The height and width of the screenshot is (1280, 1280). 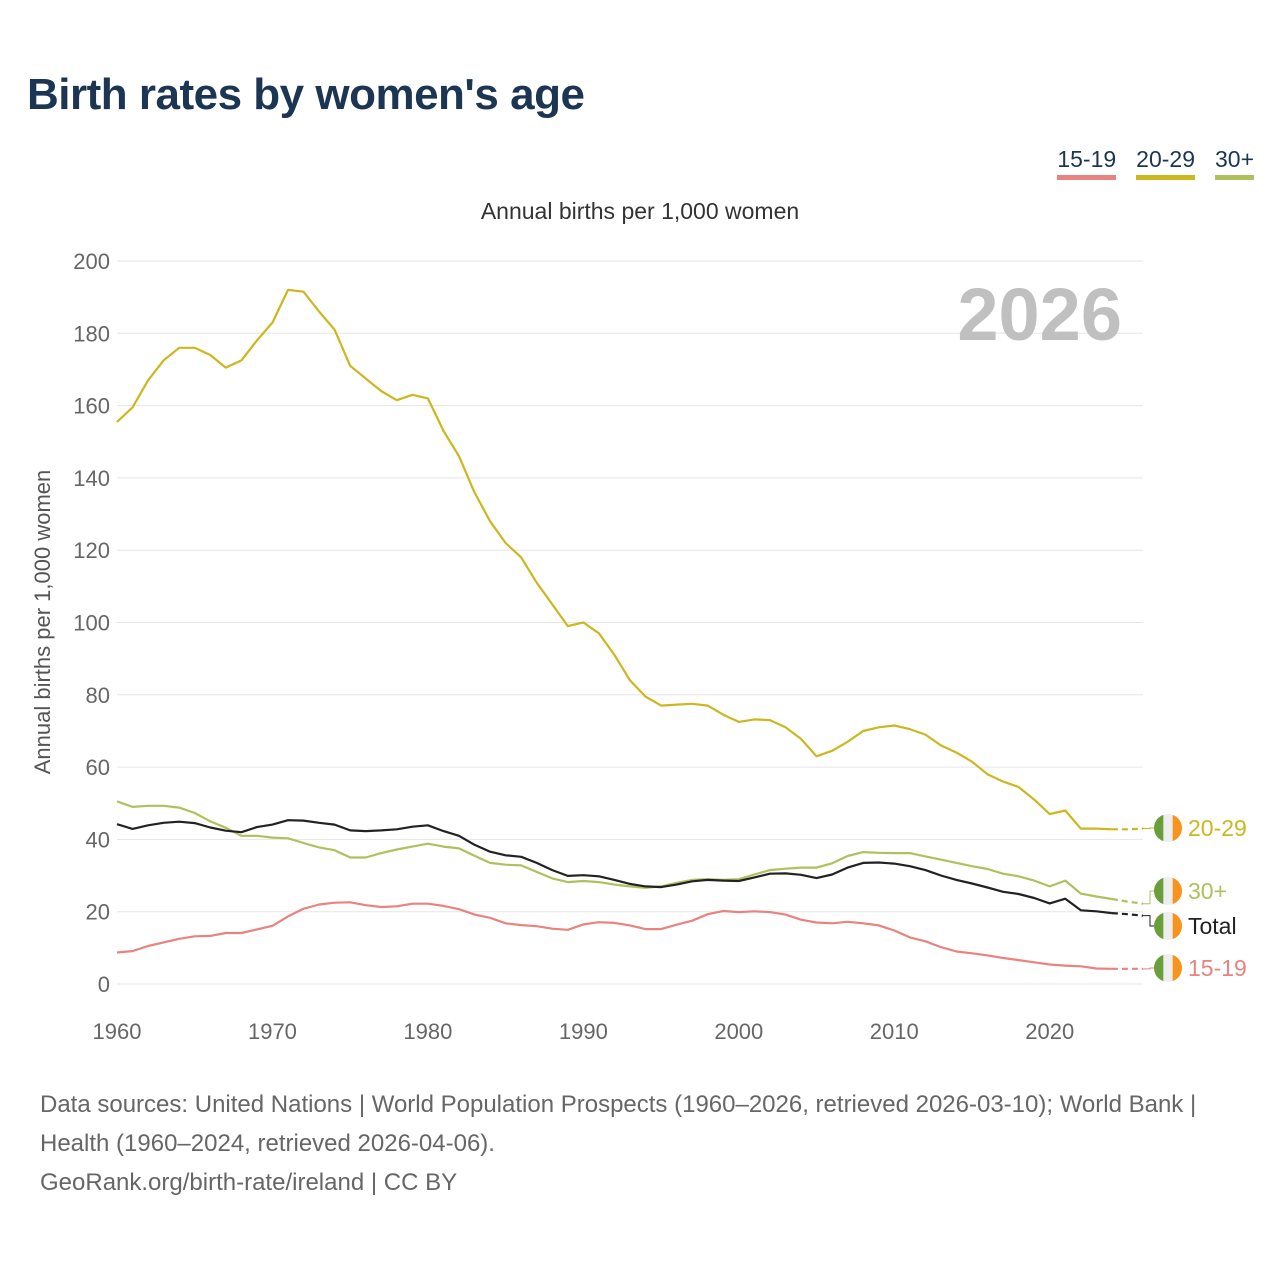 I want to click on series-label-30+: 30+, so click(x=1207, y=891).